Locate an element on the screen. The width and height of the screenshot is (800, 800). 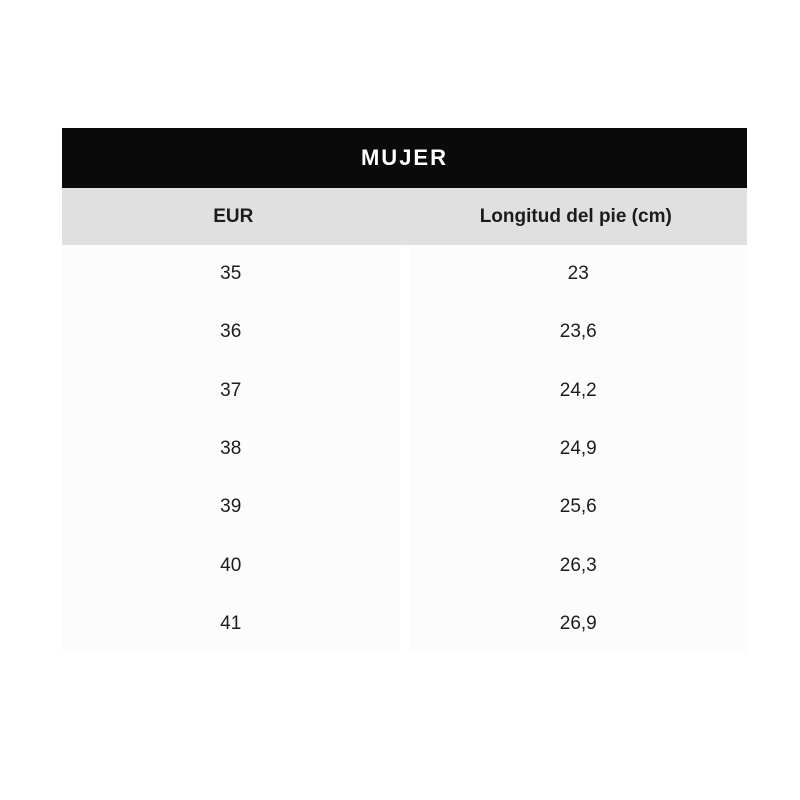
foot-length-cell: 25,6 is located at coordinates (578, 507).